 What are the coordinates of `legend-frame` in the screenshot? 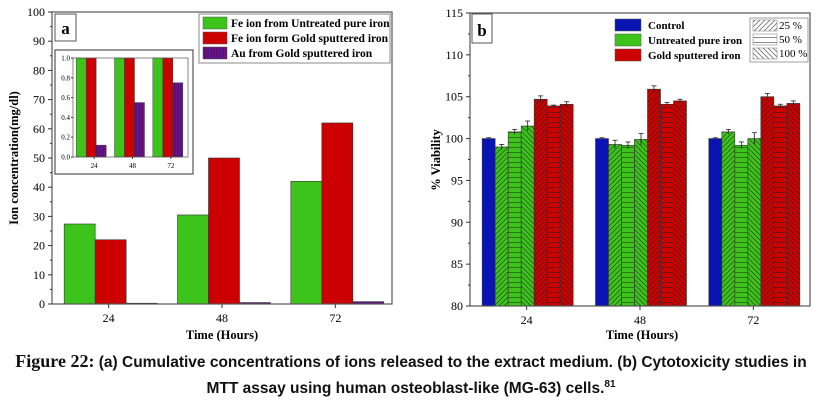 It's located at (294, 38).